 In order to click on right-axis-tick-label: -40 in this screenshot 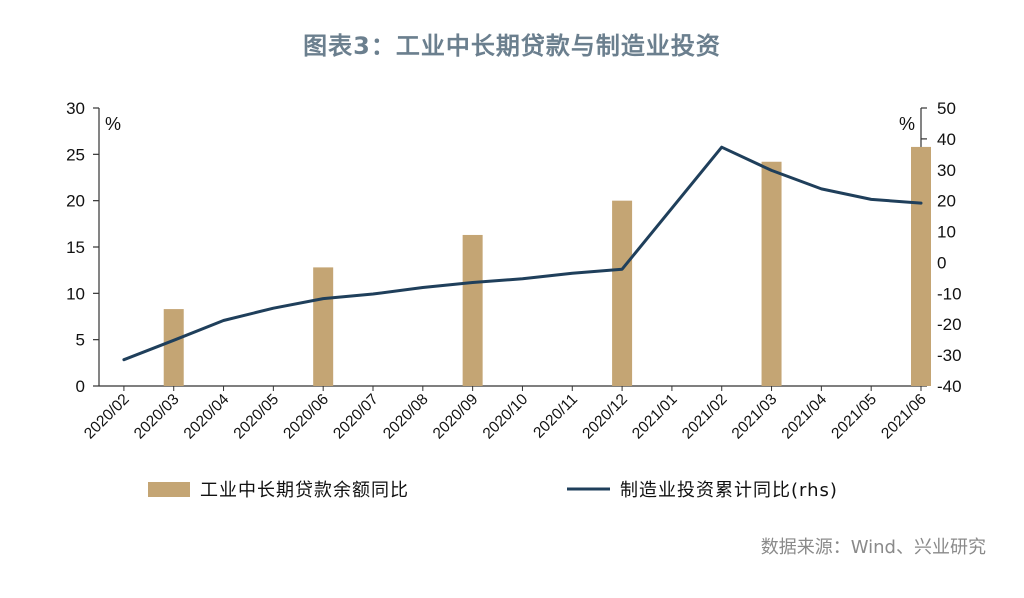, I will do `click(949, 386)`.